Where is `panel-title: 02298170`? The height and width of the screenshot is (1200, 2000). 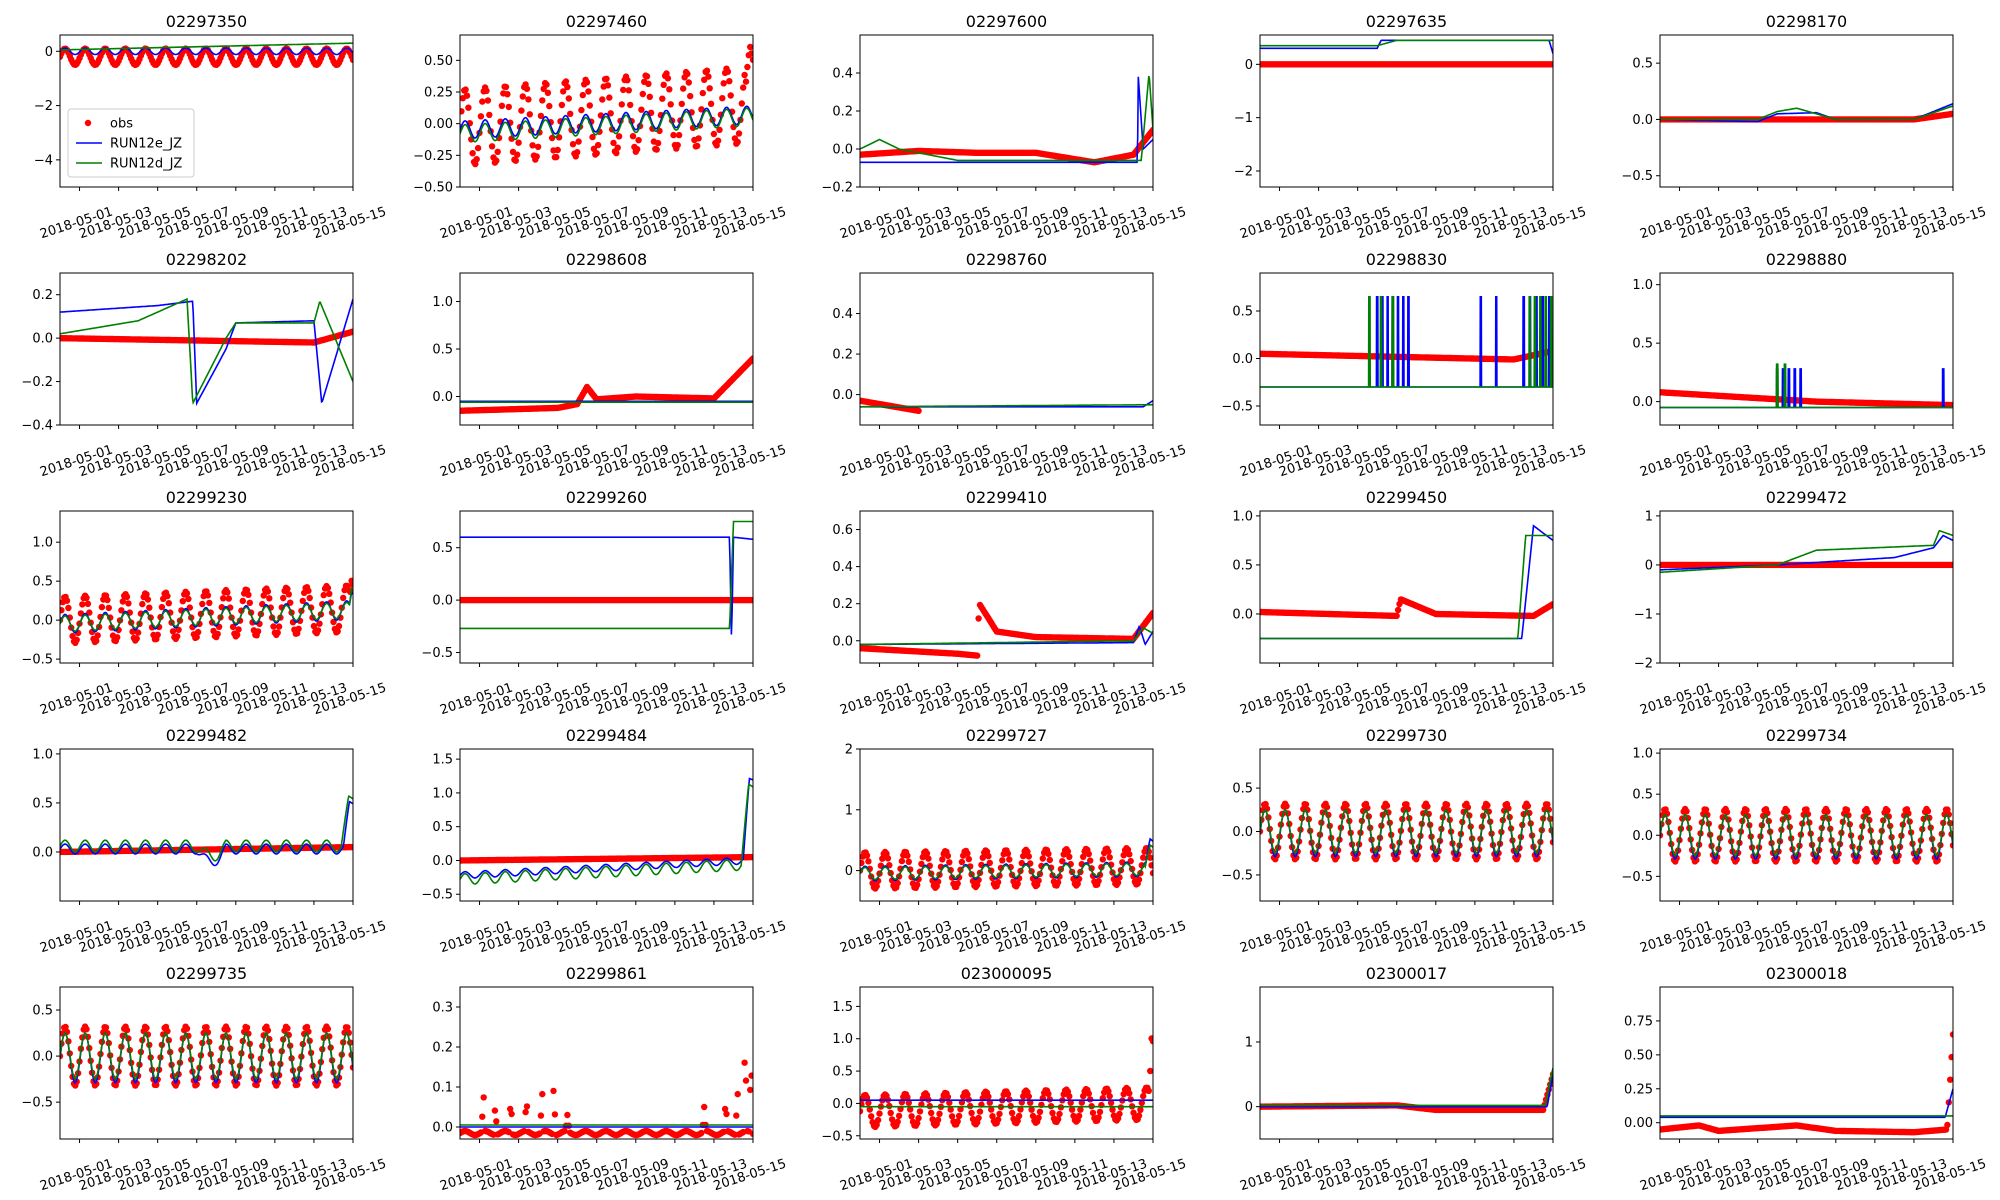
panel-title: 02298170 is located at coordinates (1806, 21).